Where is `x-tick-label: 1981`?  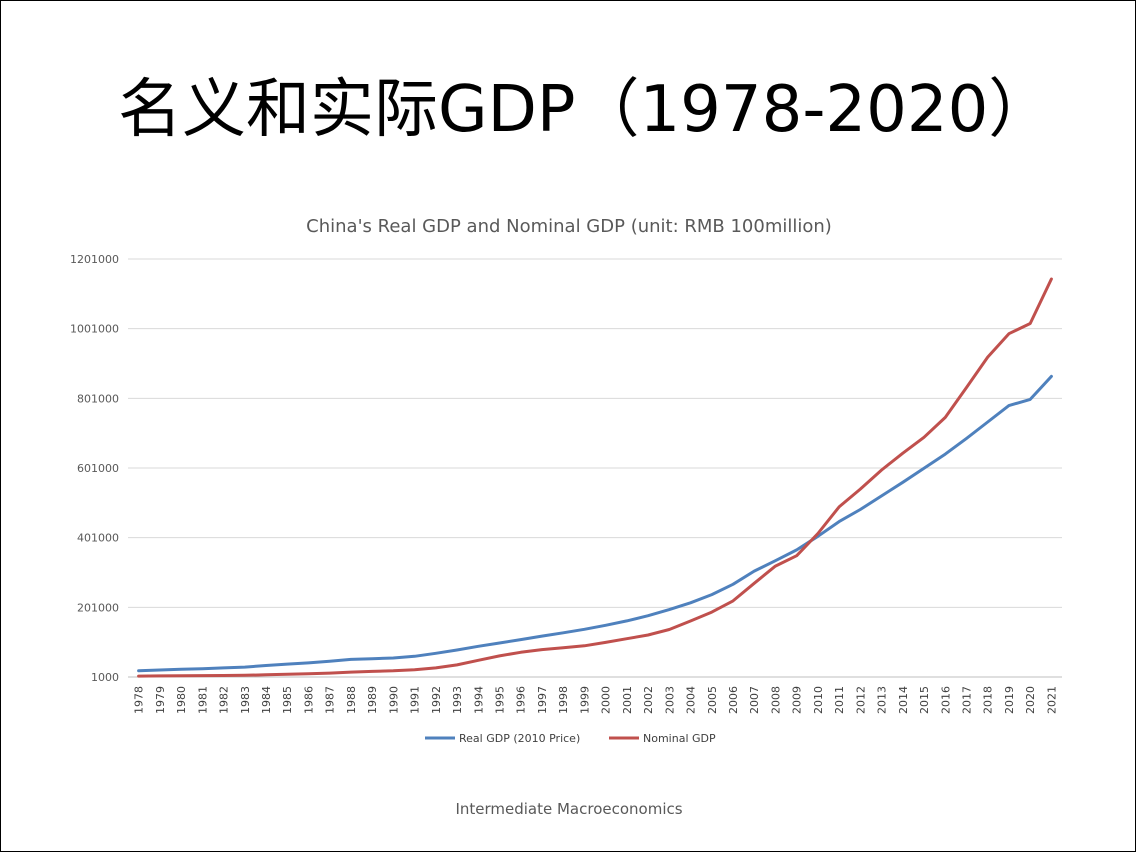 x-tick-label: 1981 is located at coordinates (202, 700).